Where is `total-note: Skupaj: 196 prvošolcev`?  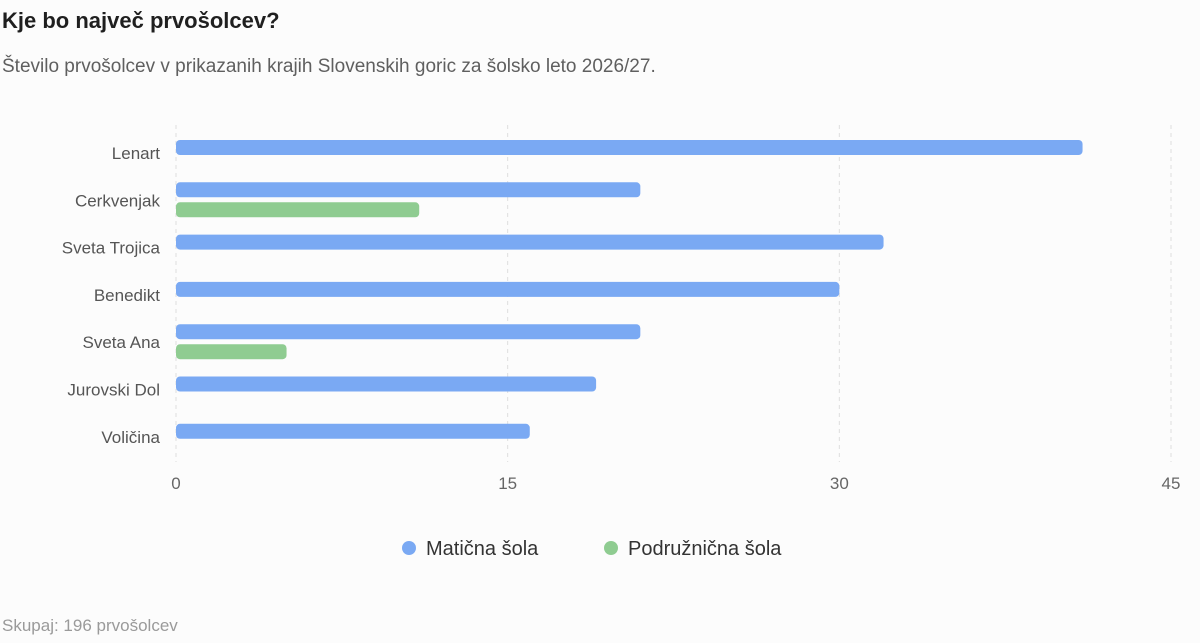
total-note: Skupaj: 196 prvošolcev is located at coordinates (90, 625).